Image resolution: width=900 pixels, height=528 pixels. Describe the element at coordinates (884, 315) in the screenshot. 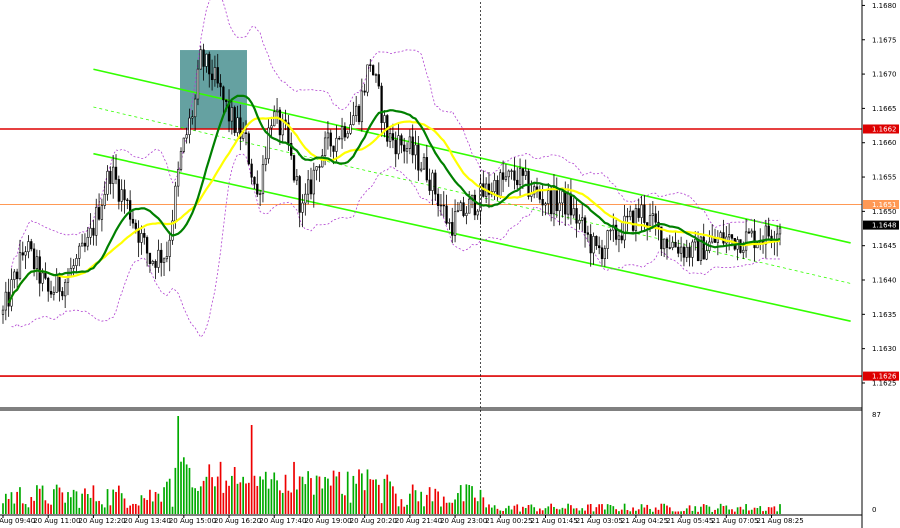

I see `price-tick-label: 1.1635` at that location.